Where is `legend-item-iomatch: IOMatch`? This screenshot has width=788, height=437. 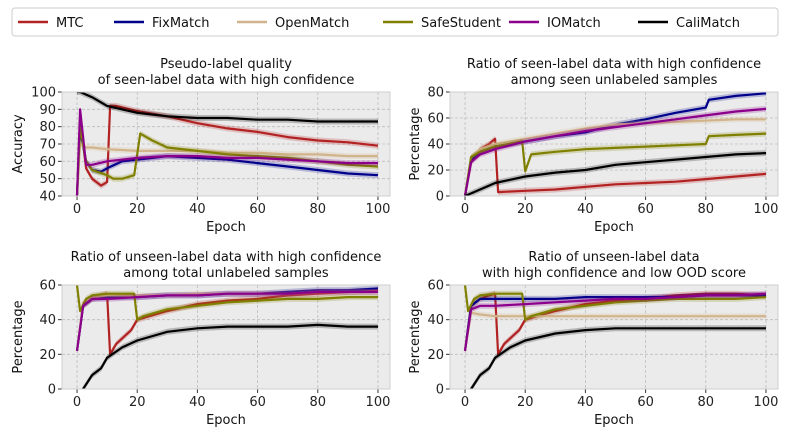 legend-item-iomatch: IOMatch is located at coordinates (555, 23).